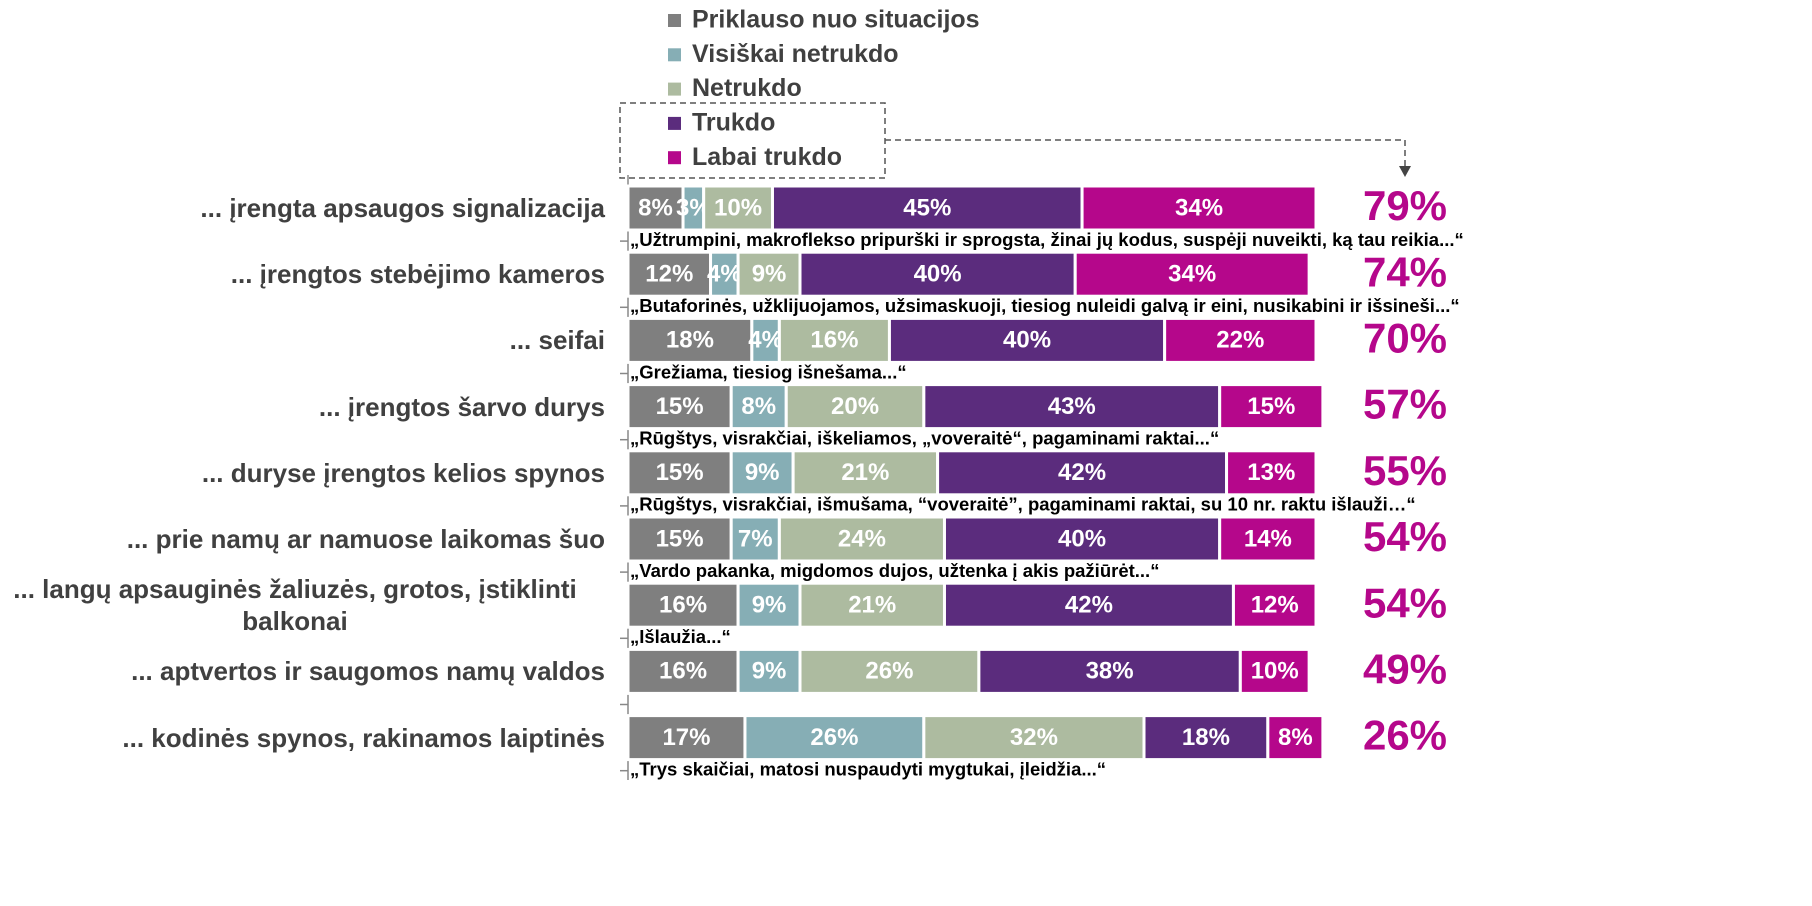  I want to click on quote: „Grežiama, tiesiog išnešama...“, so click(768, 371).